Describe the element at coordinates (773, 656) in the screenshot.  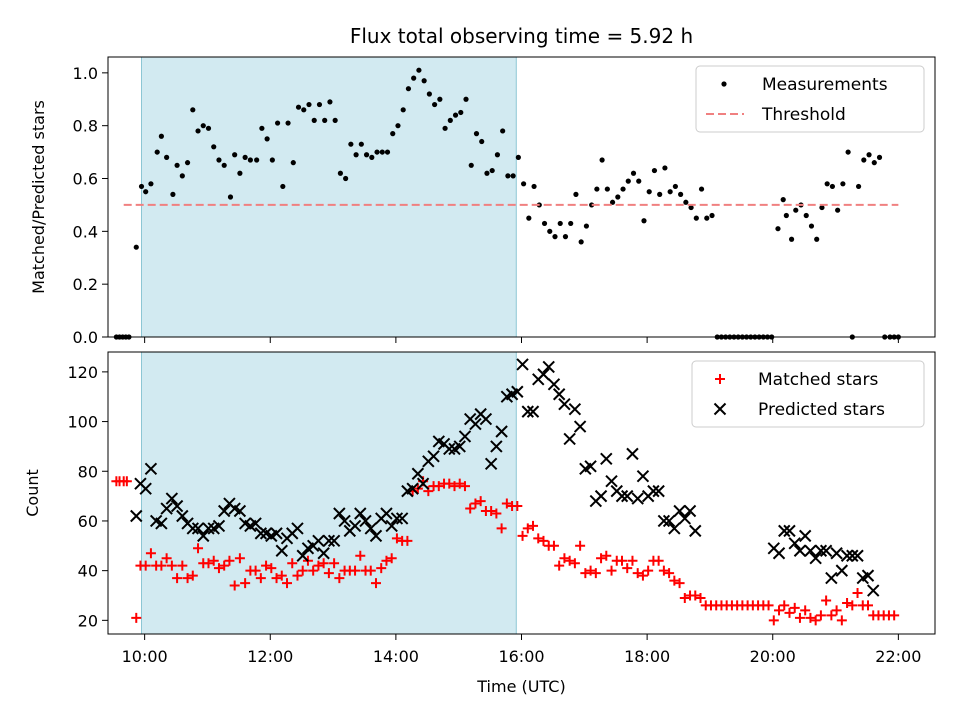
I see `x-tick-label: 20:00` at that location.